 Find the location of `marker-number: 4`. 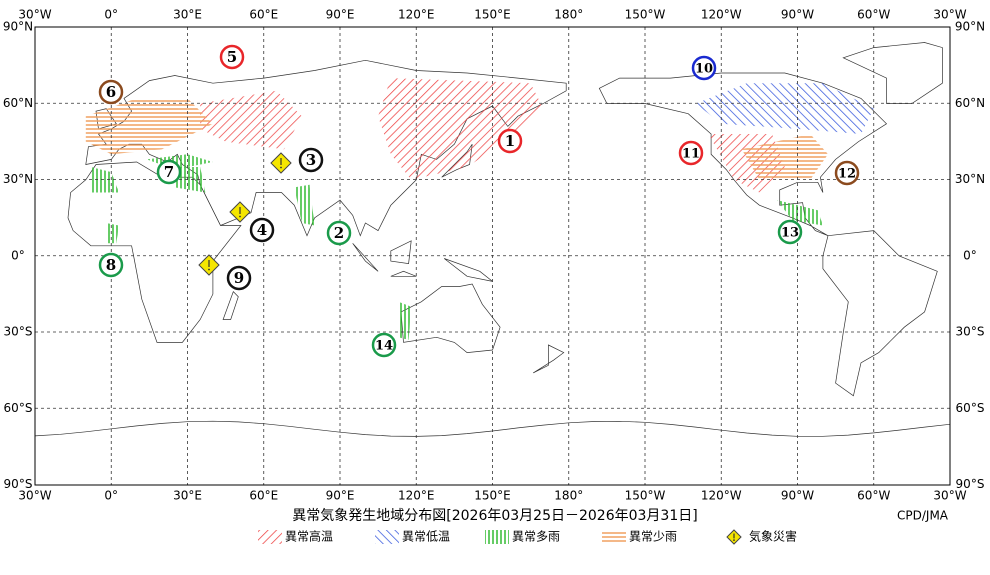

marker-number: 4 is located at coordinates (262, 230).